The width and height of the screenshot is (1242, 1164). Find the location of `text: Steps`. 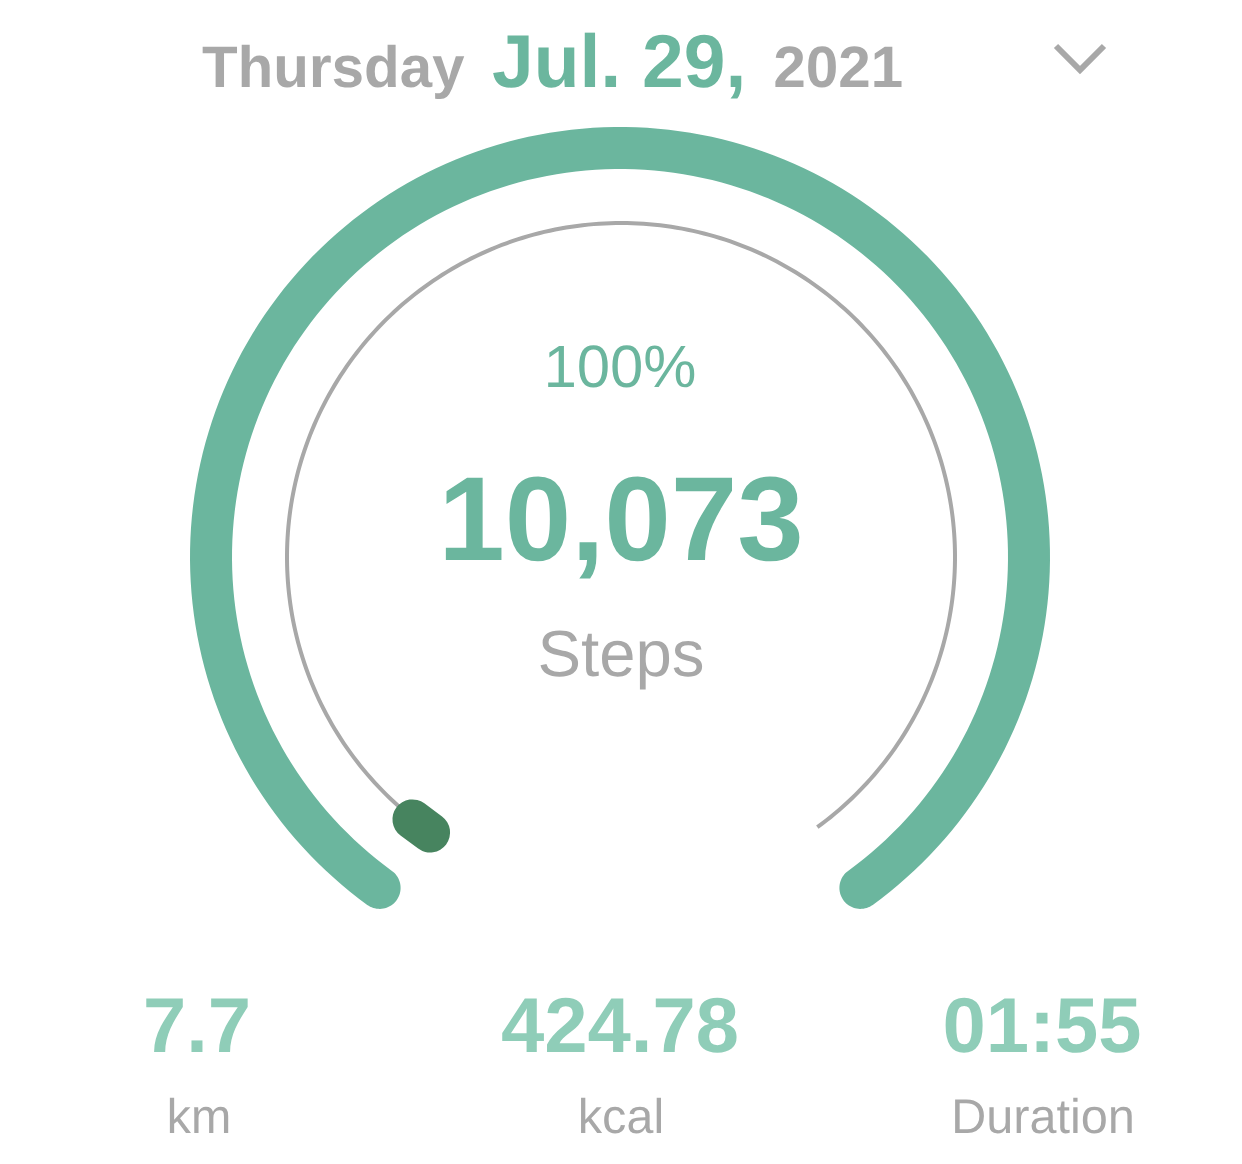

text: Steps is located at coordinates (621, 660).